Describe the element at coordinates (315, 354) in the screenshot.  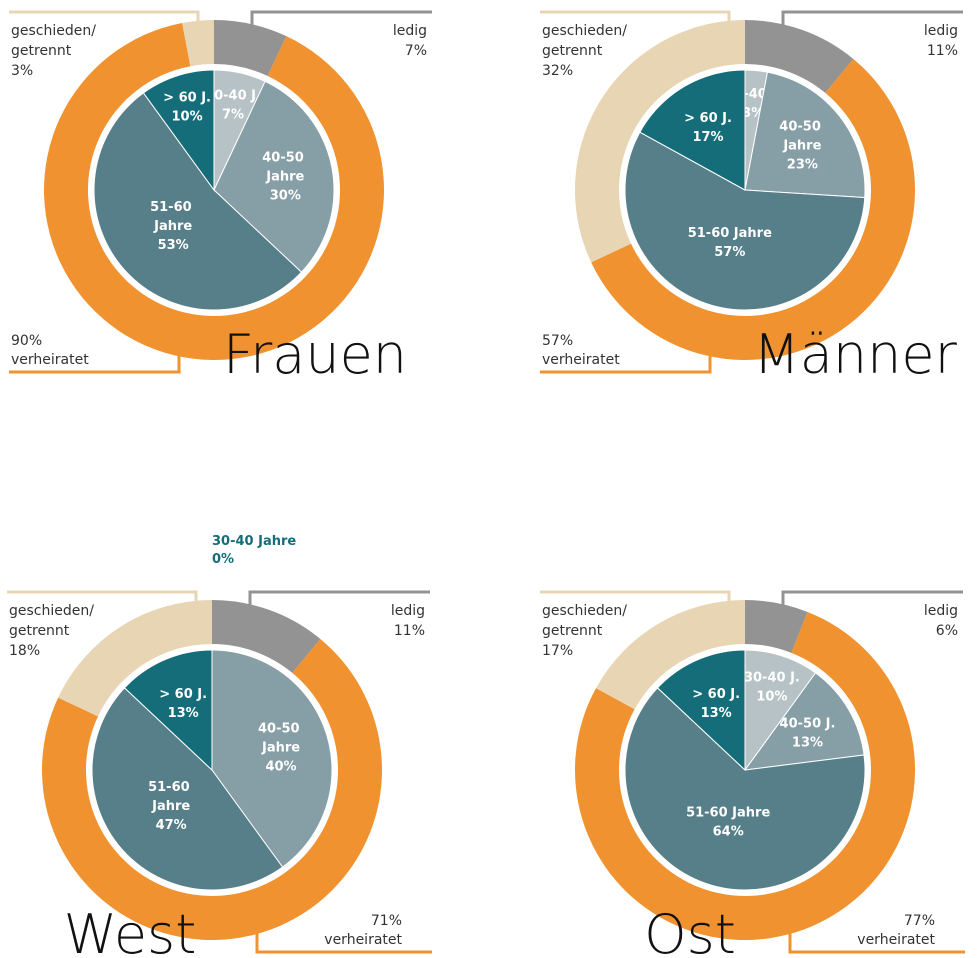
I see `chart-title: Frauen` at that location.